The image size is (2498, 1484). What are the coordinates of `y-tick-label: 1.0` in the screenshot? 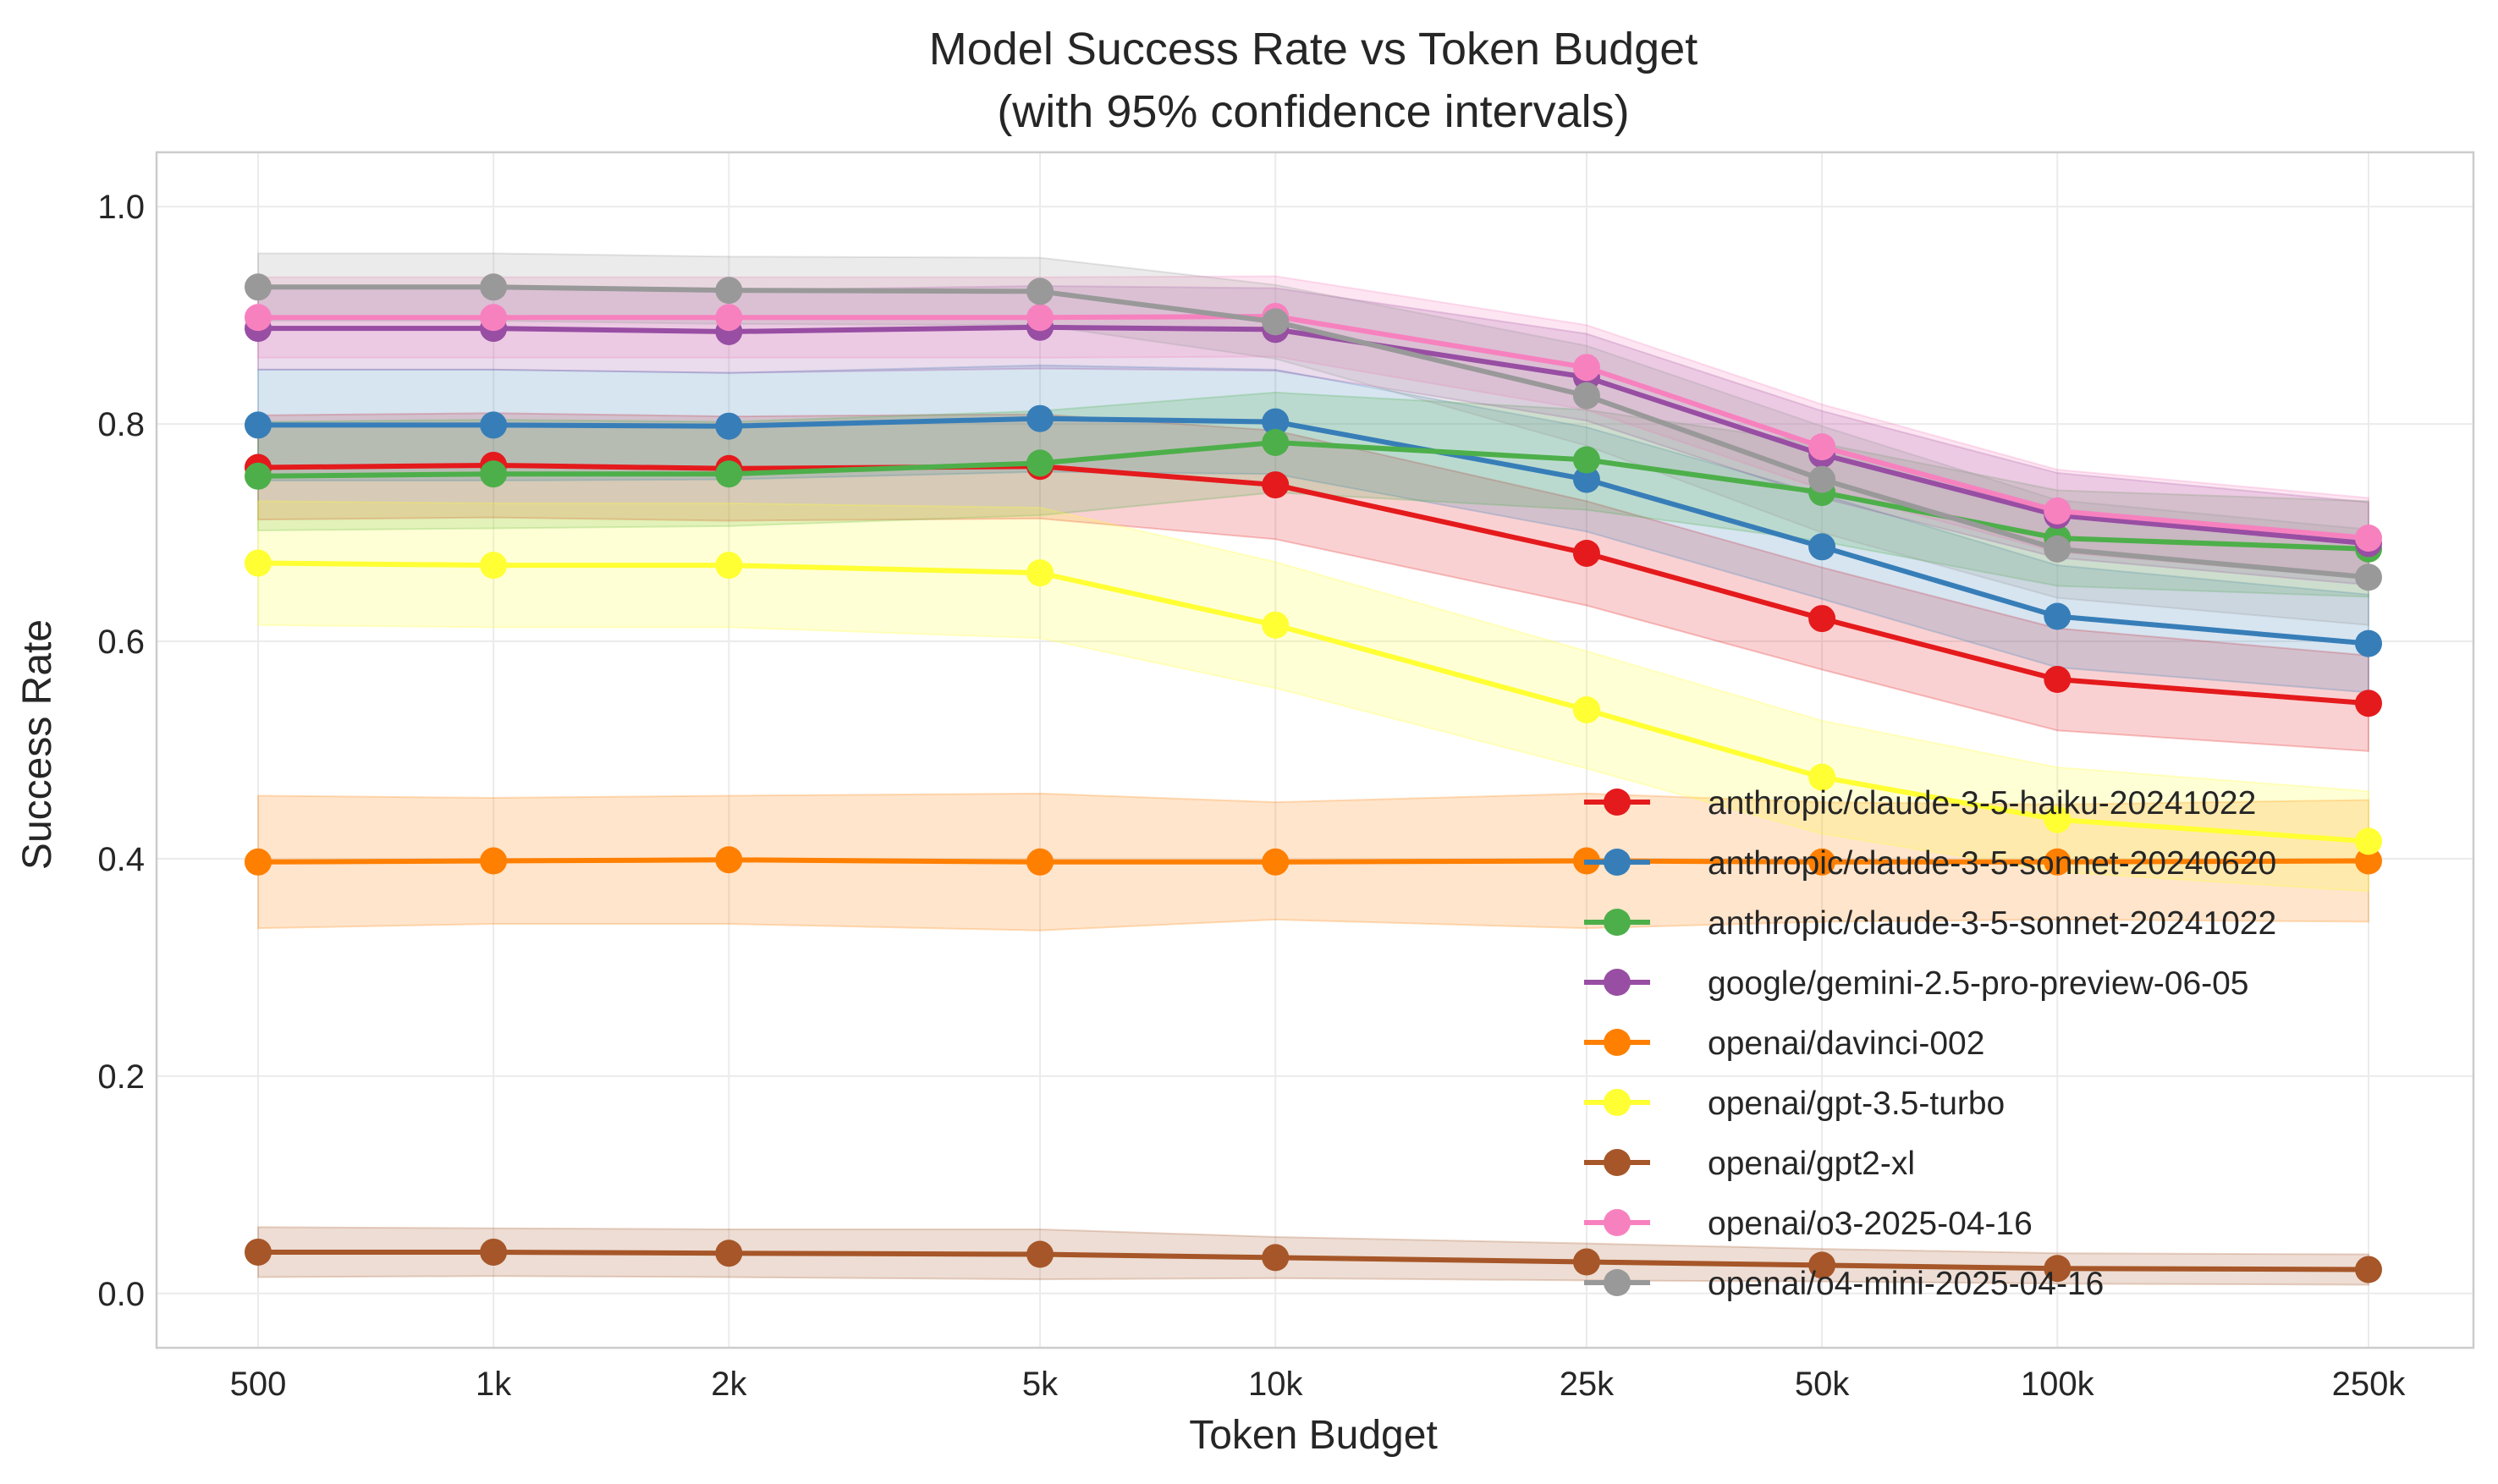 It's located at (121, 207).